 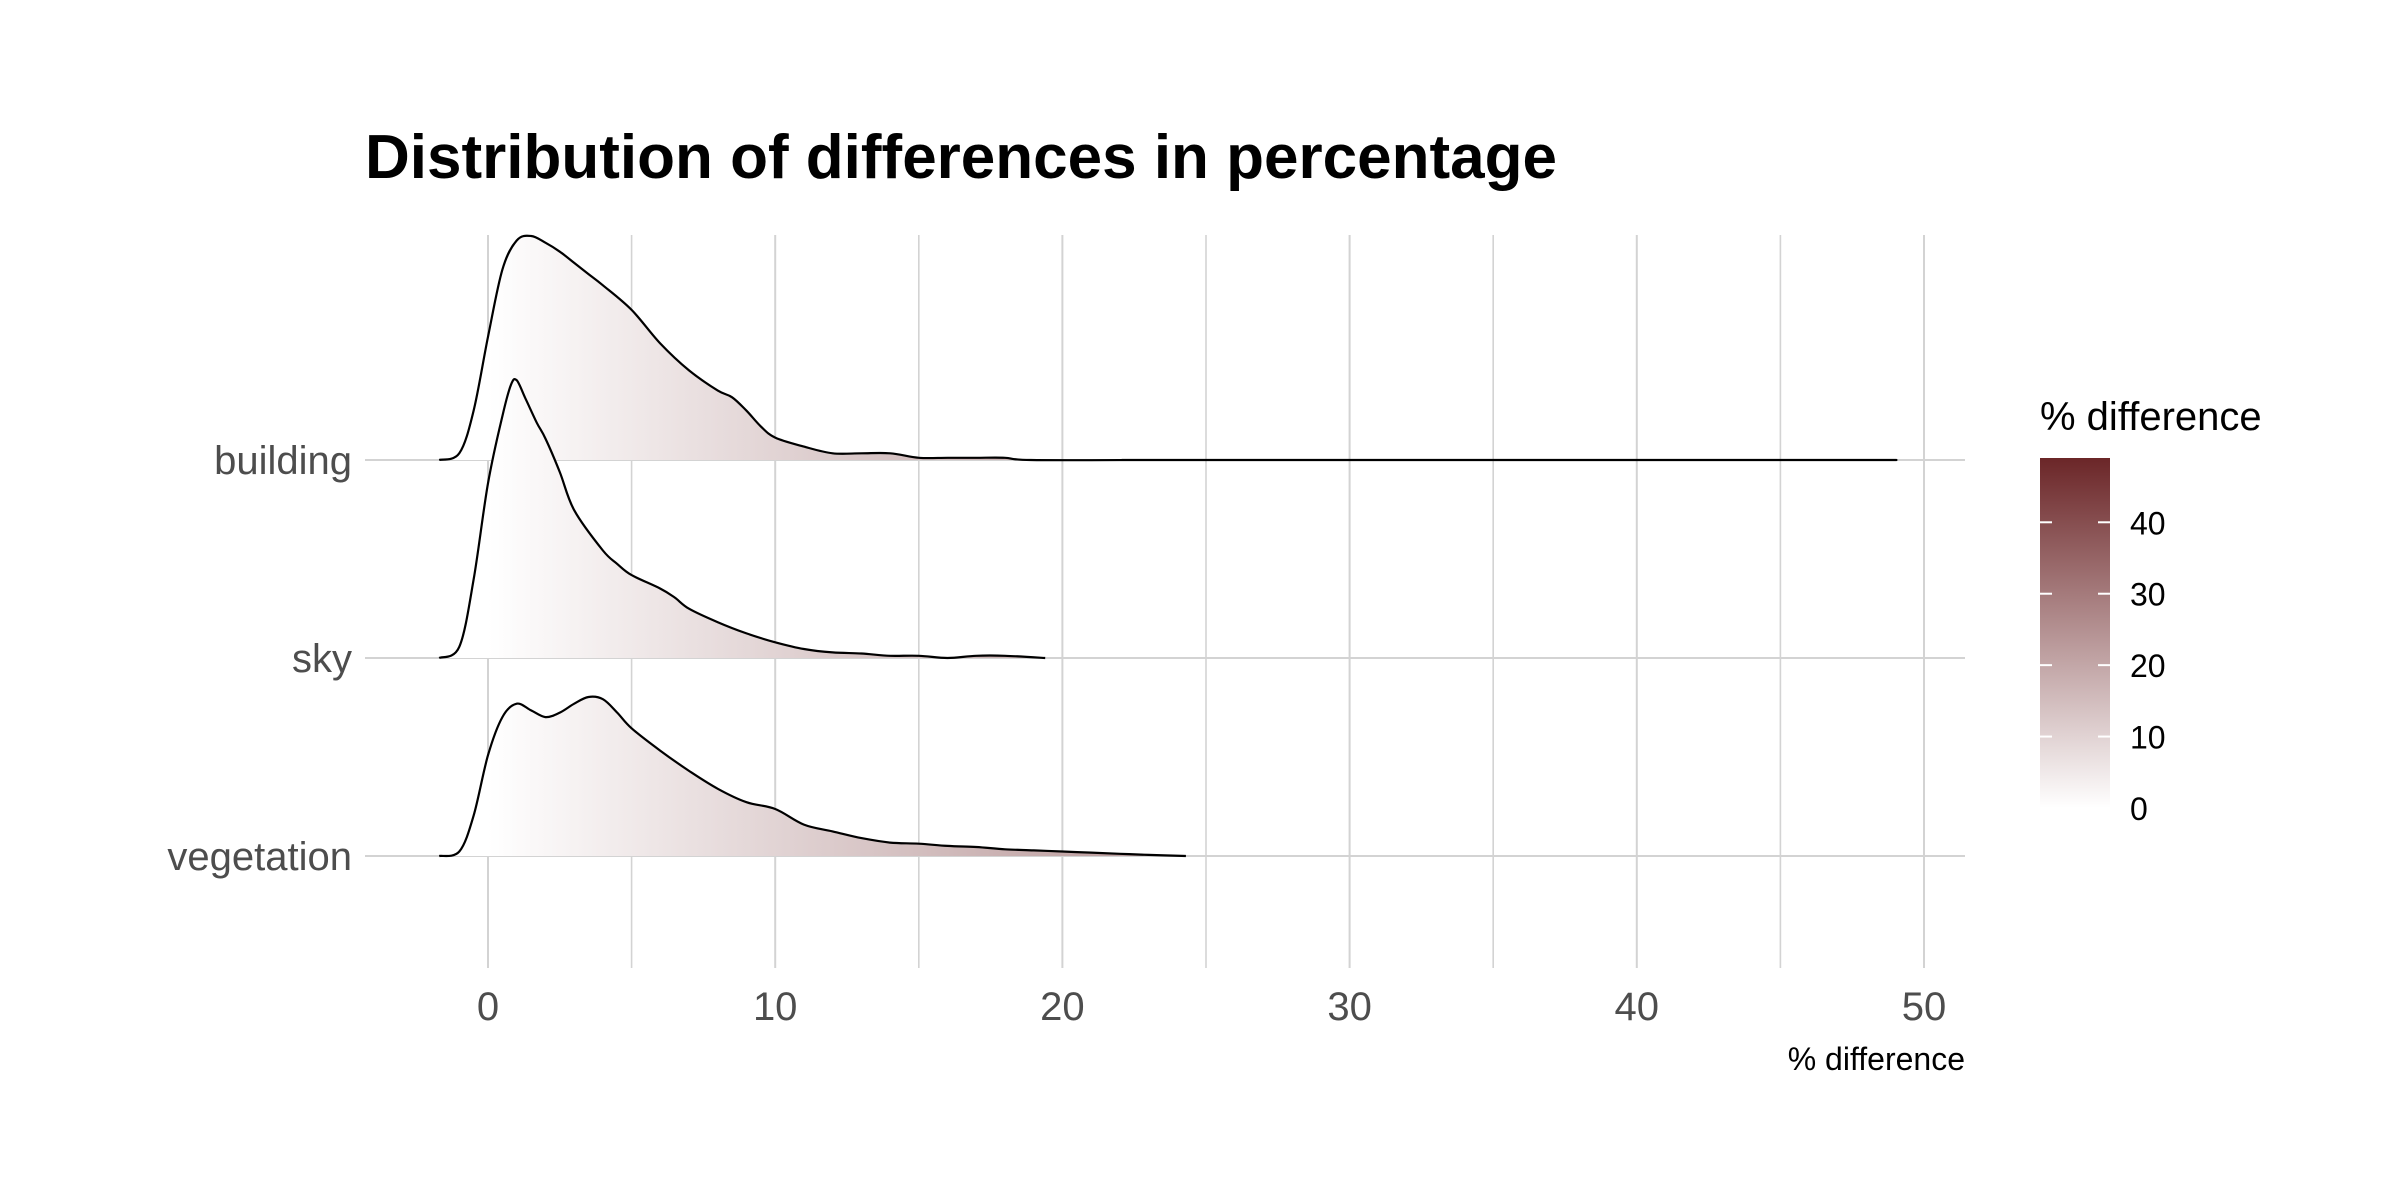 I want to click on x-tick-label: 0, so click(x=488, y=1007).